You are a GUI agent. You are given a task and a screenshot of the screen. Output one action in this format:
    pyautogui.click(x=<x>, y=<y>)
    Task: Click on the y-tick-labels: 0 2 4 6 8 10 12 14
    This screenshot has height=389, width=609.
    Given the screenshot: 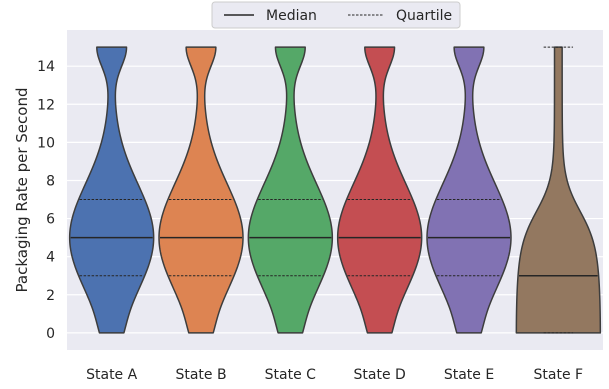 What is the action you would take?
    pyautogui.click(x=46, y=200)
    